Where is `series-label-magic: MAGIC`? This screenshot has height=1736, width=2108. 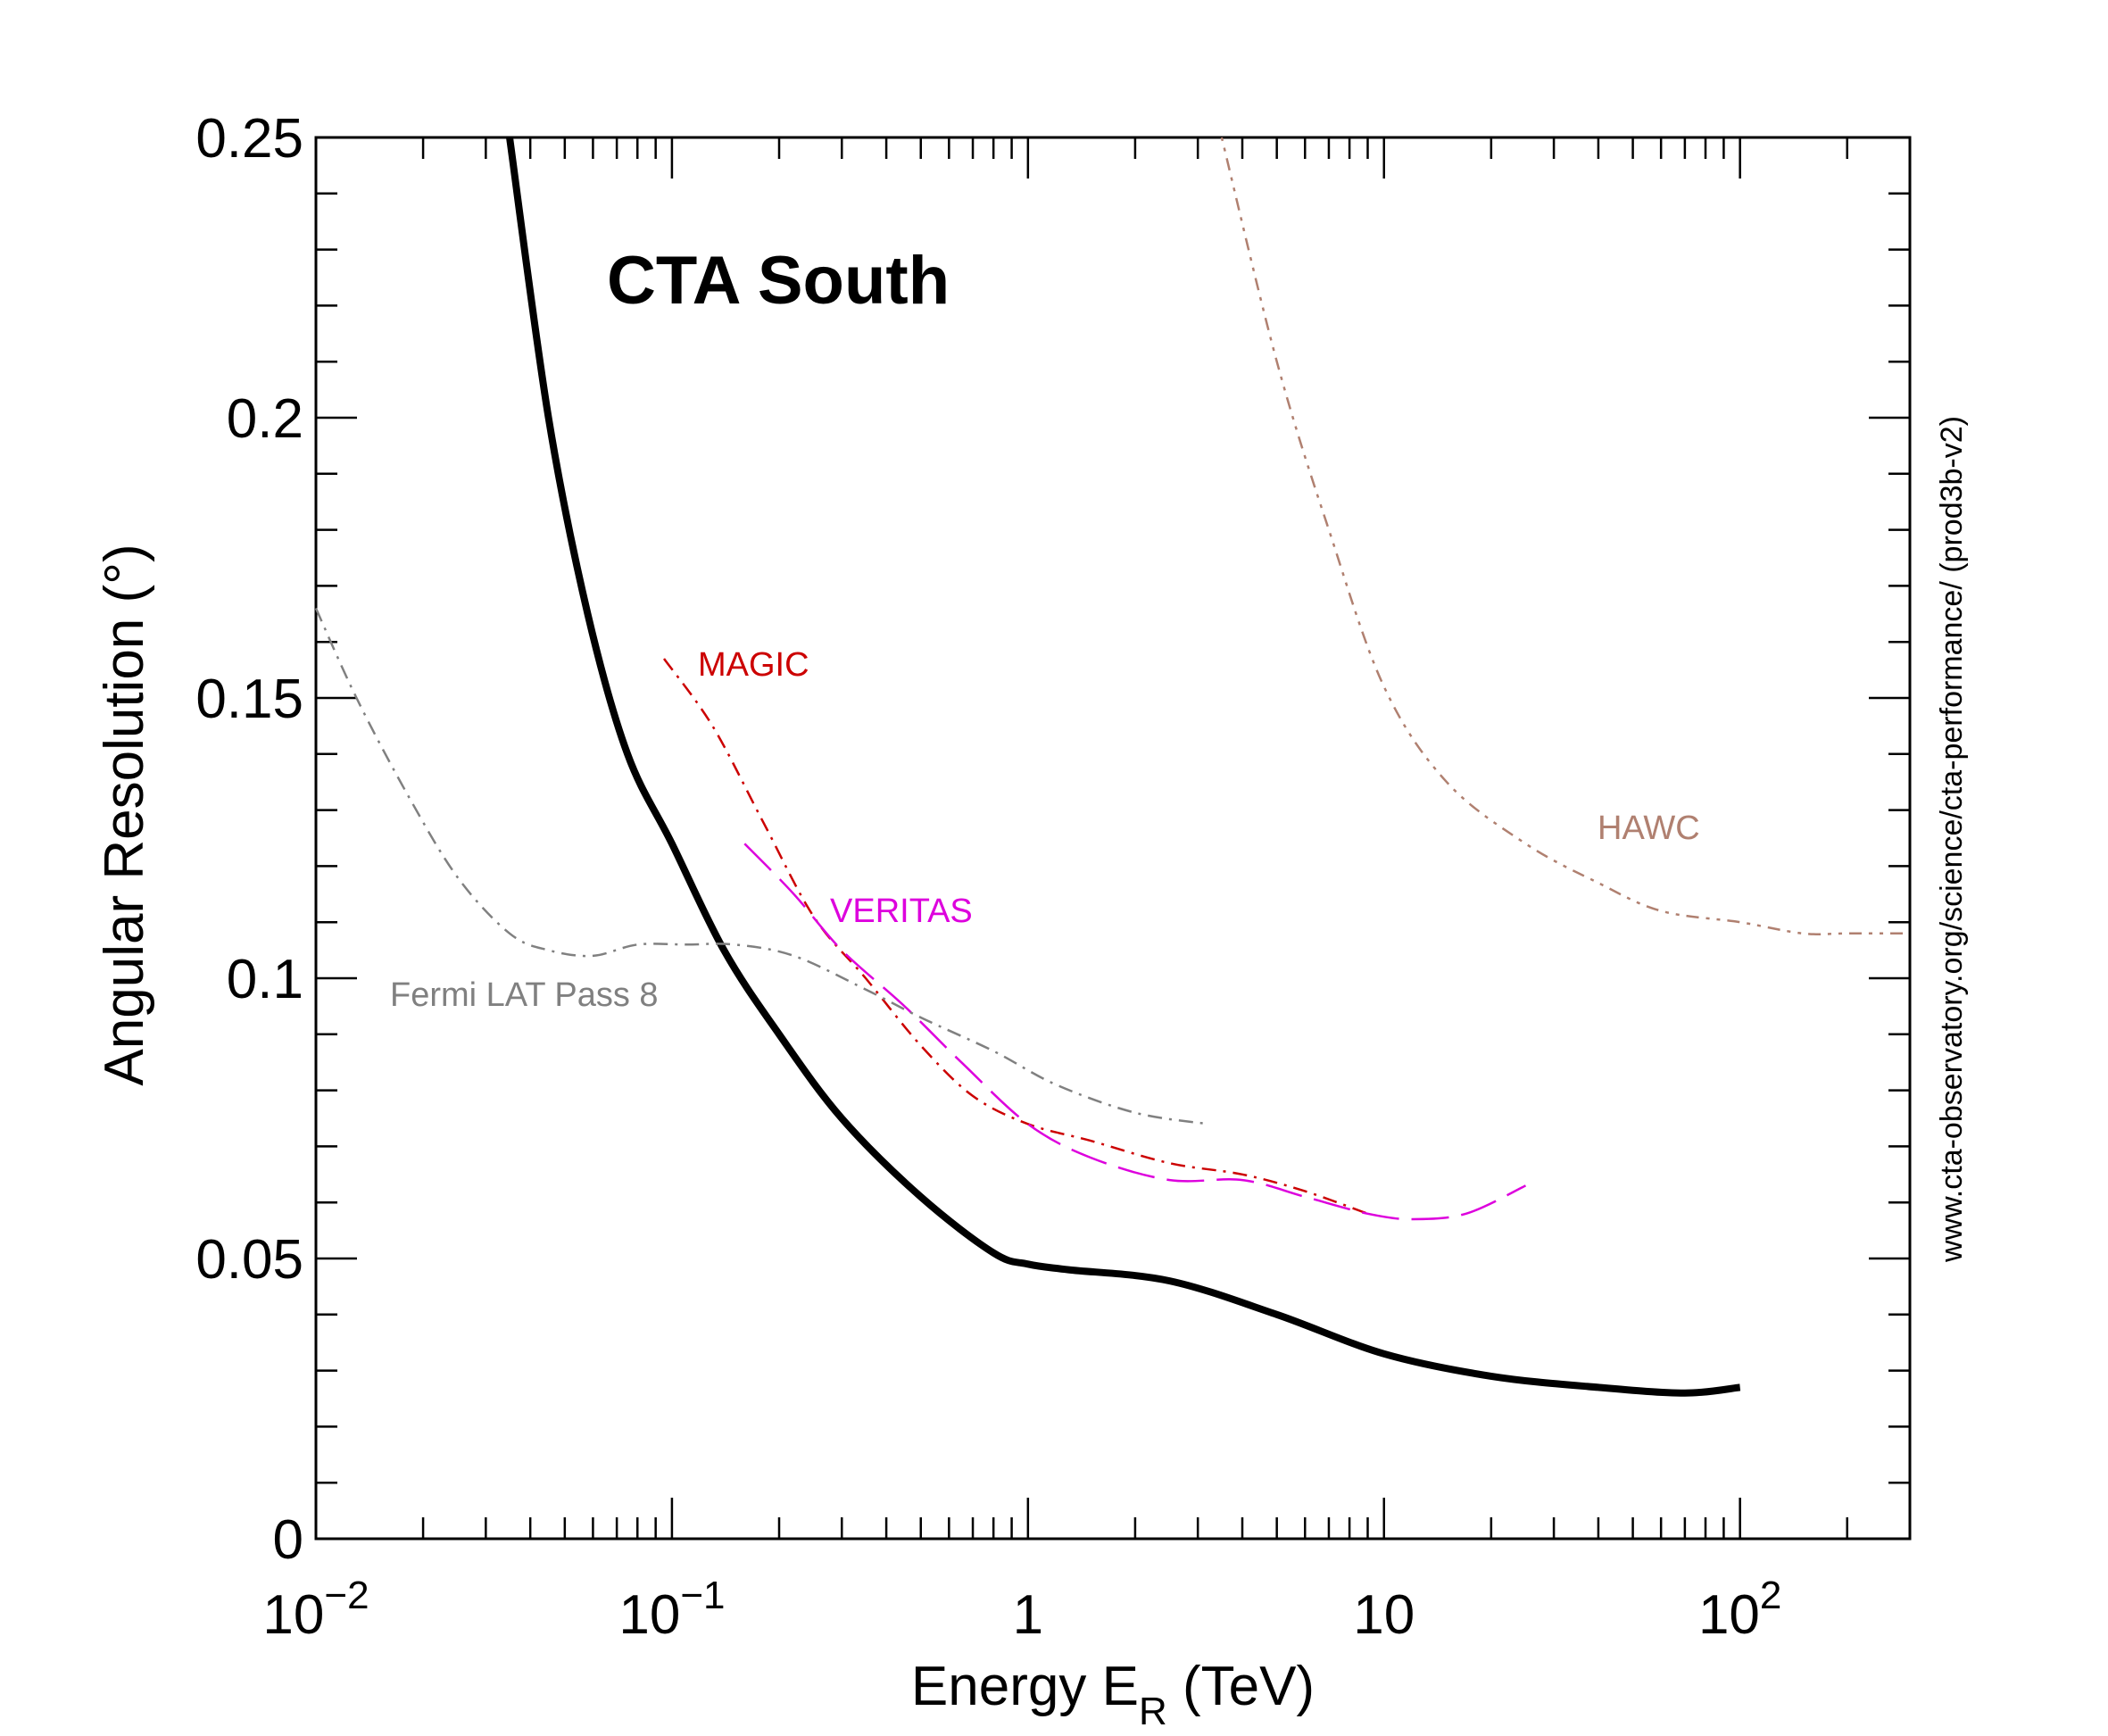
series-label-magic: MAGIC is located at coordinates (753, 665).